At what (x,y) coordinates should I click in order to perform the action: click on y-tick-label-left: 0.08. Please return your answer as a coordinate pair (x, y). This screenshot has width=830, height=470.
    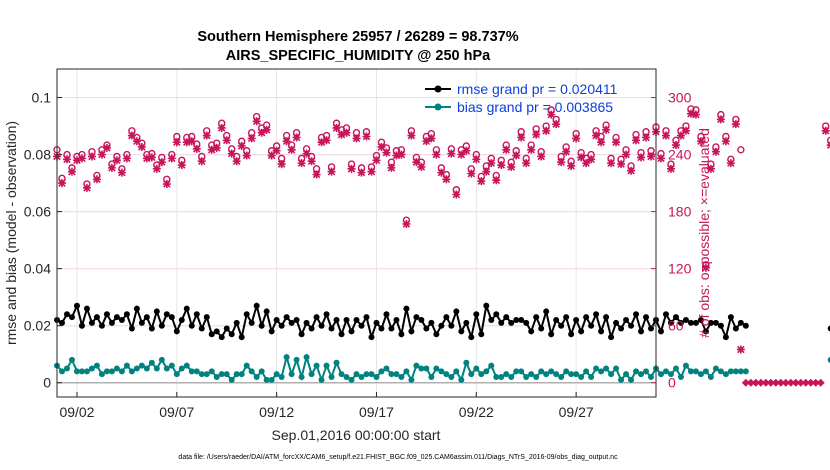
    Looking at the image, I should click on (37, 155).